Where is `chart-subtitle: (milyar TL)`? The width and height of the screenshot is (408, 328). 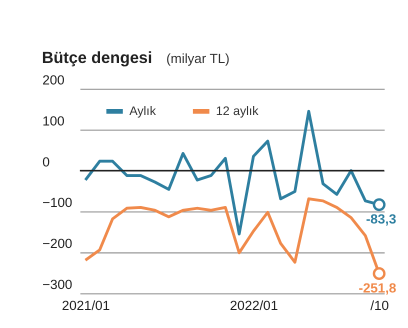 chart-subtitle: (milyar TL) is located at coordinates (198, 58).